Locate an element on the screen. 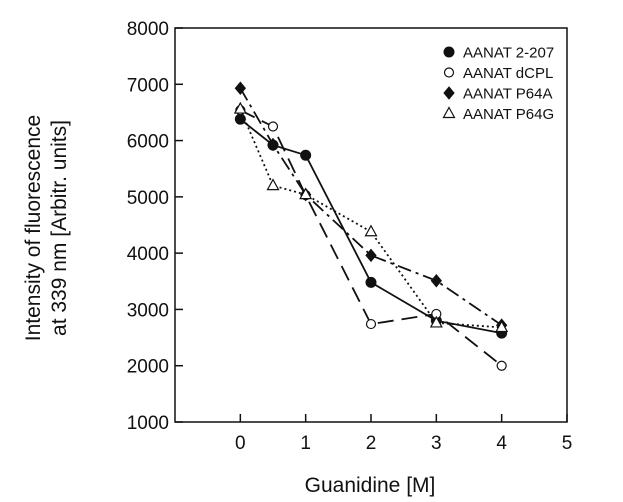  legend-label: AANAT 2-207 is located at coordinates (508, 53).